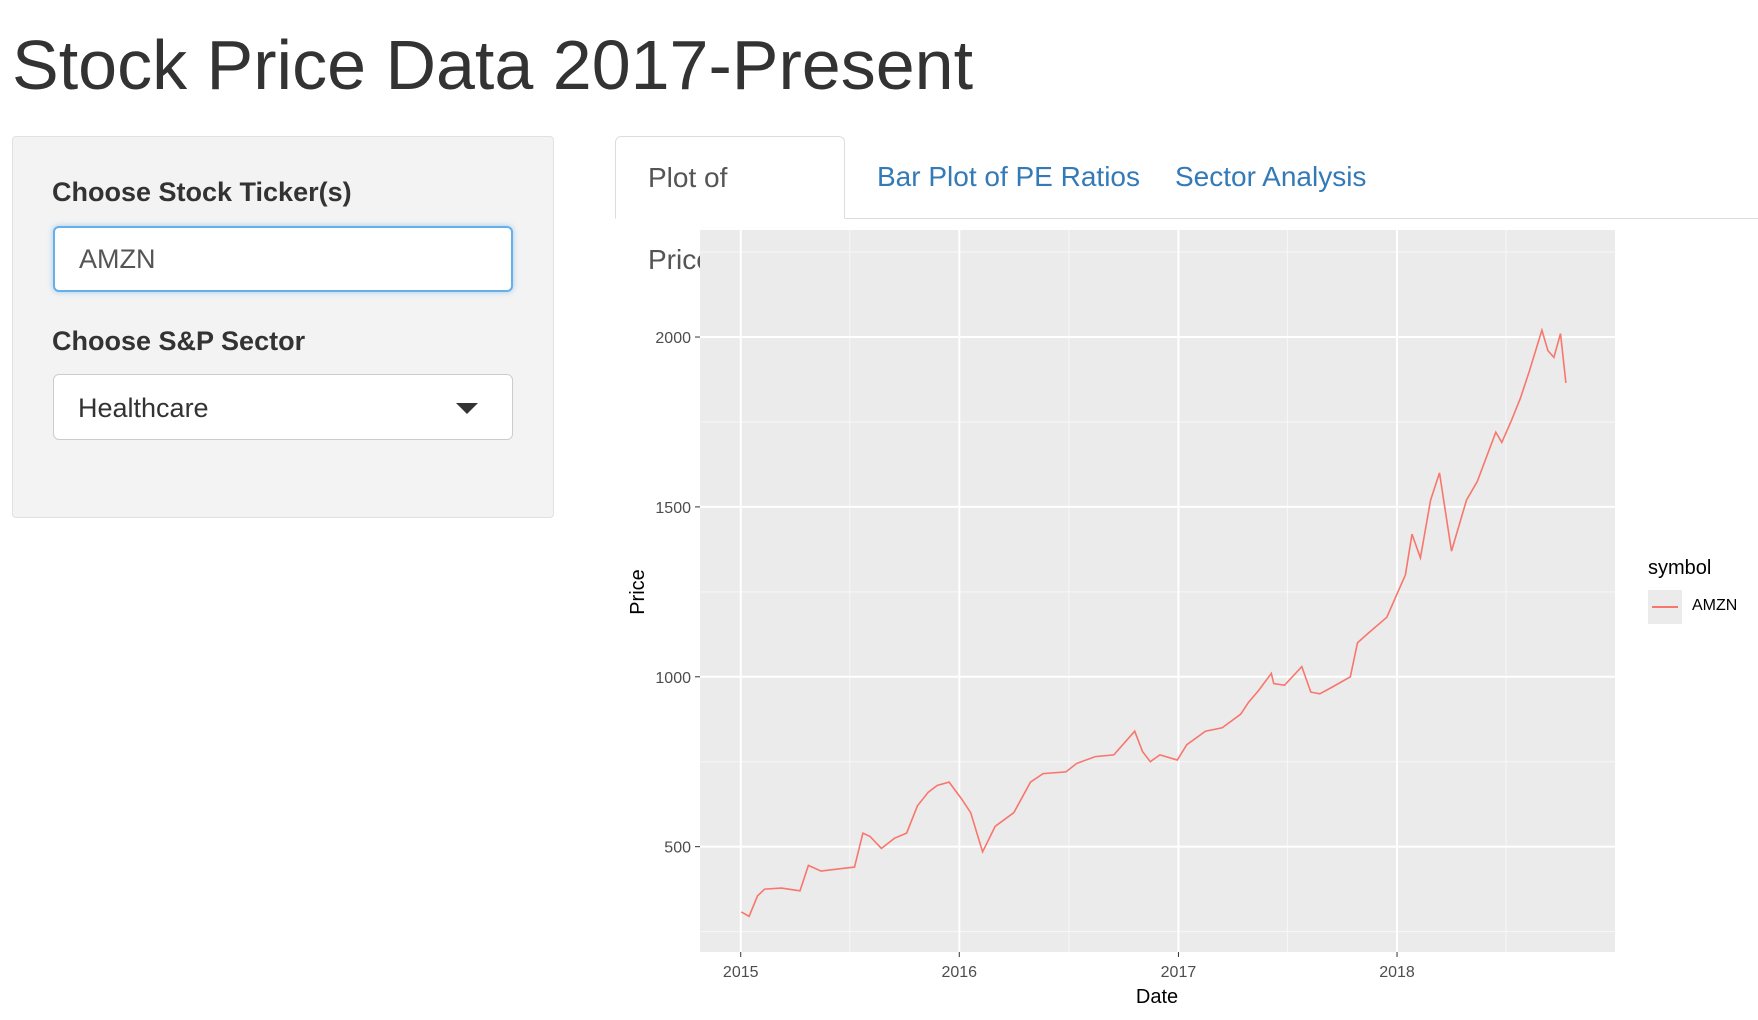 This screenshot has width=1758, height=1020. I want to click on y-tick-label: 2000, so click(673, 338).